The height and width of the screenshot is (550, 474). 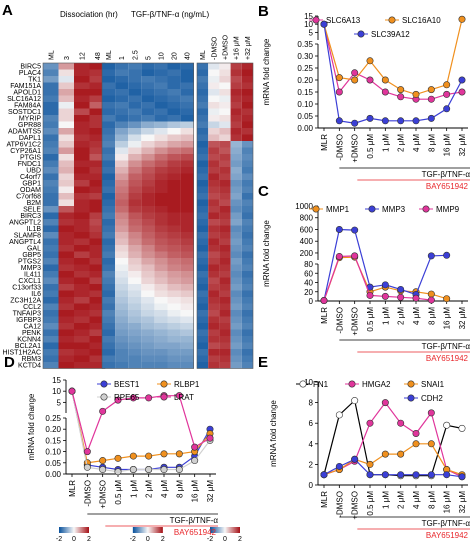 What do you see at coordinates (305, 68) in the screenshot?
I see `y-tick-label: 0.25` at bounding box center [305, 68].